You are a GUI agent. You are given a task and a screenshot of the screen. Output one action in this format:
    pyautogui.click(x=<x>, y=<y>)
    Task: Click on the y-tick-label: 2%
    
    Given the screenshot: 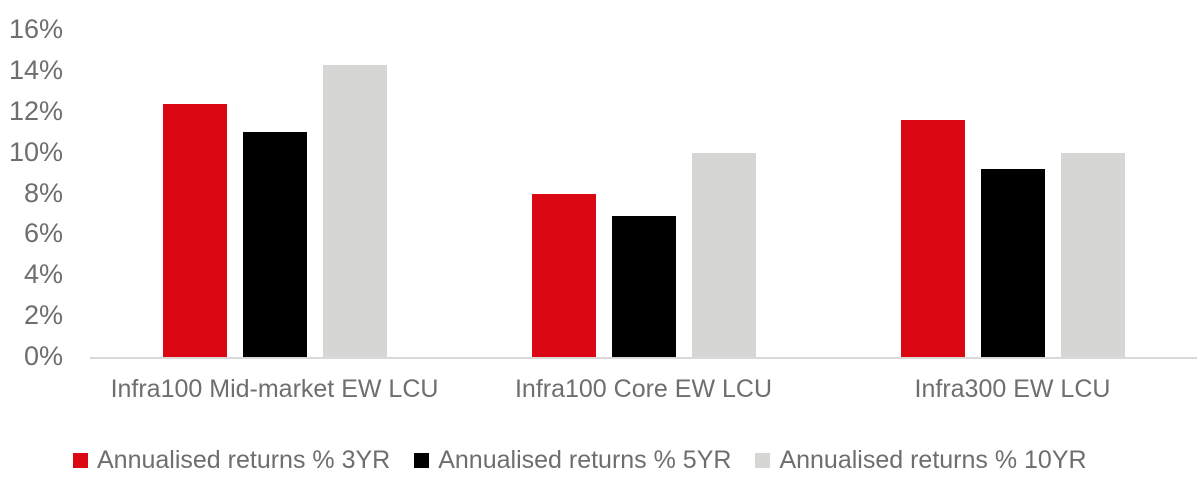 What is the action you would take?
    pyautogui.click(x=43, y=315)
    